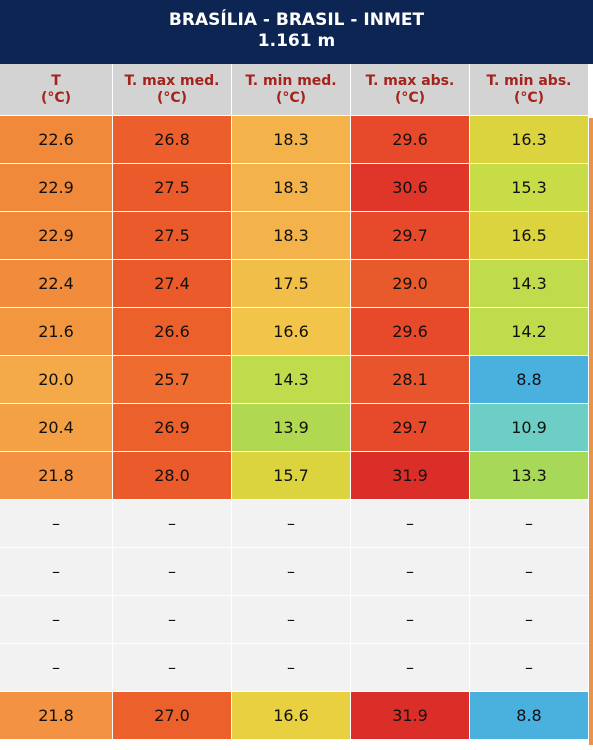 The height and width of the screenshot is (750, 593). I want to click on table-cell: 16.5, so click(529, 236).